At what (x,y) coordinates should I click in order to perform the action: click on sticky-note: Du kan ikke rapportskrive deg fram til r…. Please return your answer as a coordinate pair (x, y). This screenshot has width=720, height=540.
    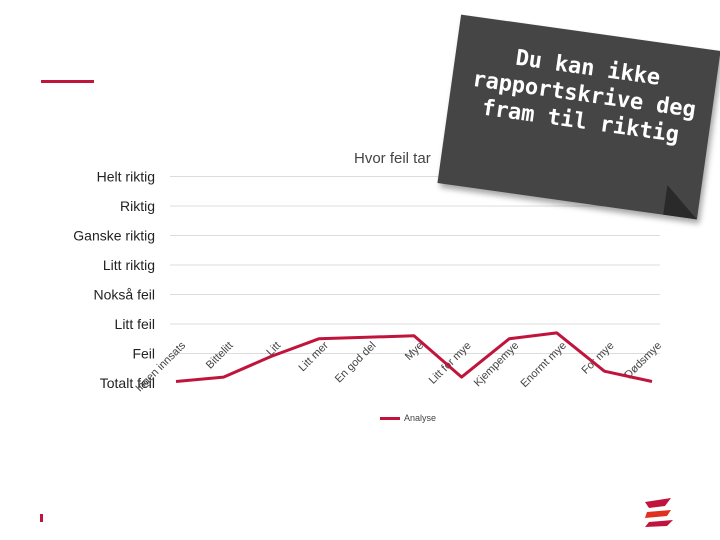
    Looking at the image, I should click on (578, 117).